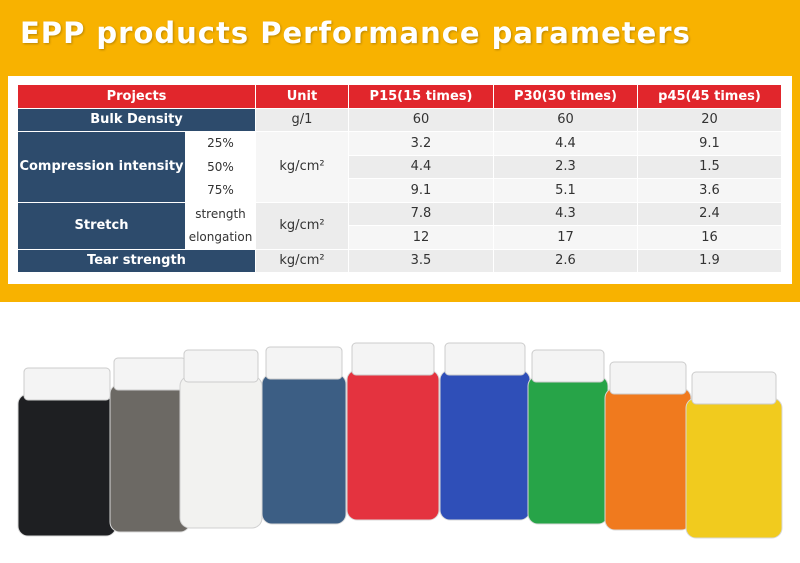 This screenshot has height=563, width=800. I want to click on value-cell: 2.3, so click(565, 166).